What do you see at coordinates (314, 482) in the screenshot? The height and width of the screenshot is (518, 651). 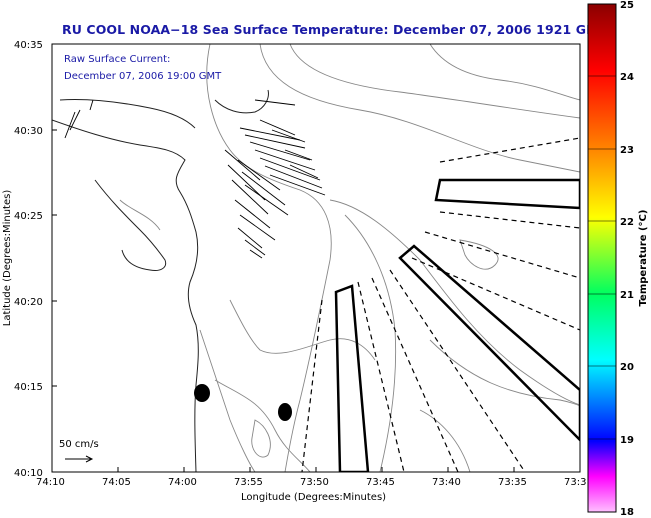 I see `x-tick-label: 73:50` at bounding box center [314, 482].